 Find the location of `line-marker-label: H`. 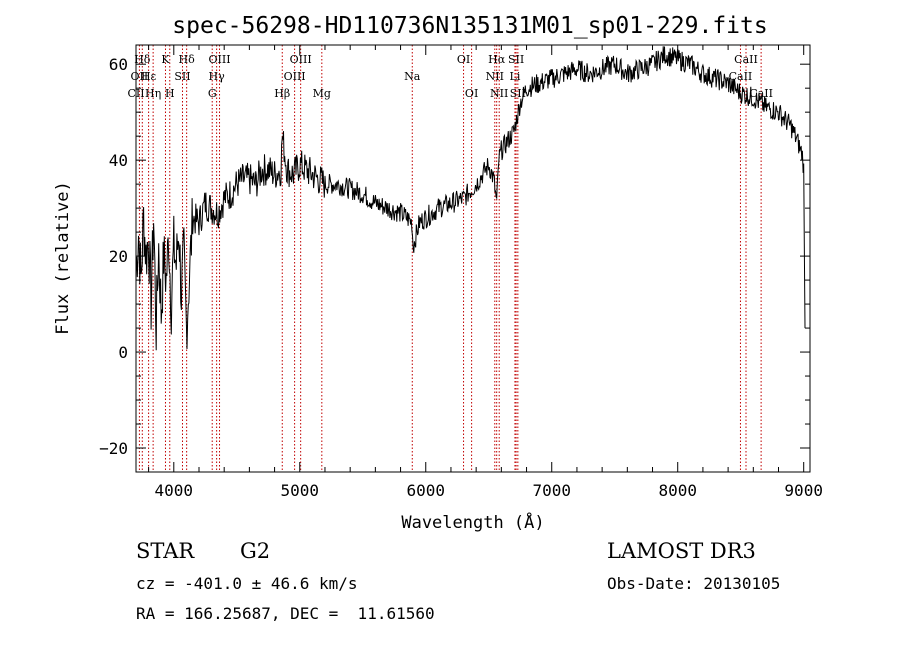

line-marker-label: H is located at coordinates (170, 93).